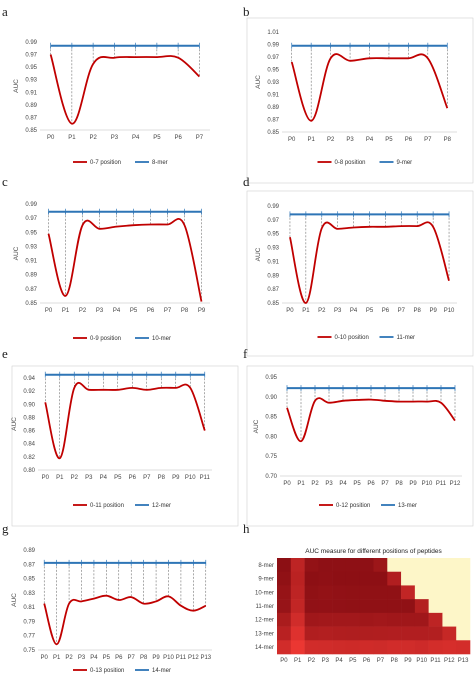 The image size is (474, 679). Describe the element at coordinates (369, 262) in the screenshot. I see `series-line-0-10 position` at that location.